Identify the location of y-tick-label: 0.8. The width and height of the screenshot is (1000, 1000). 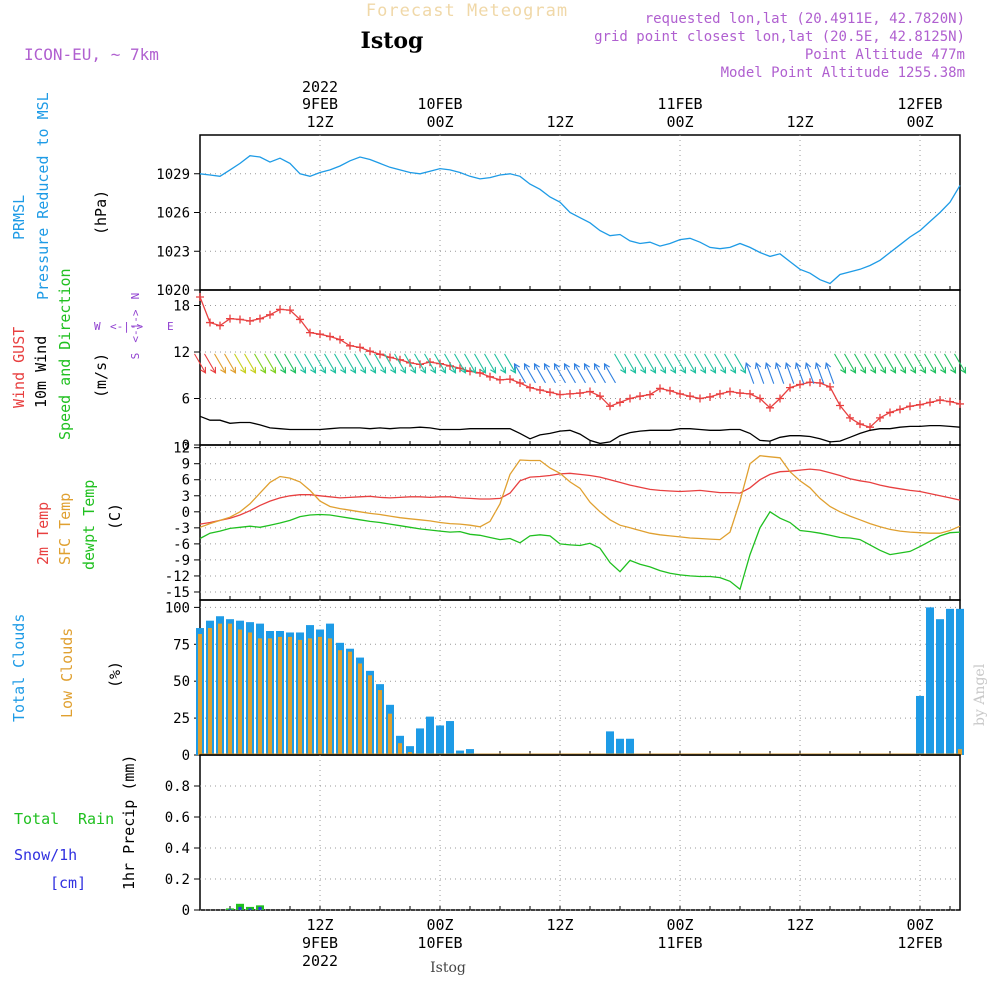
(177, 787).